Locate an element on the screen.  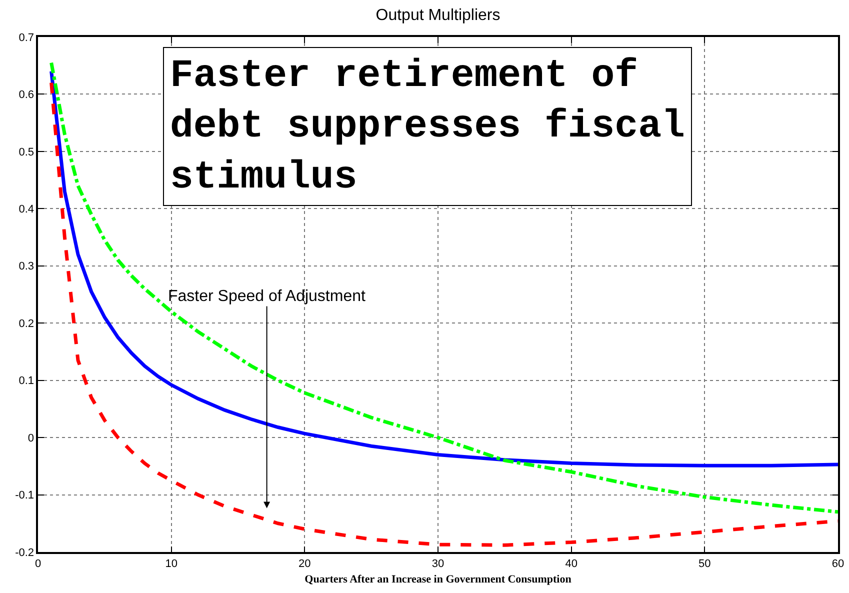
y-tick-label: 0.7 is located at coordinates (26, 38).